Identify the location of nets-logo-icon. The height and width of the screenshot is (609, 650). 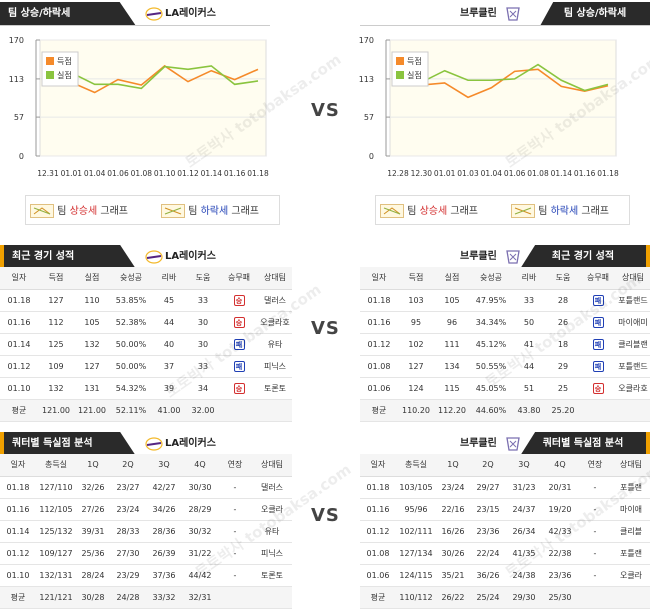
(514, 14).